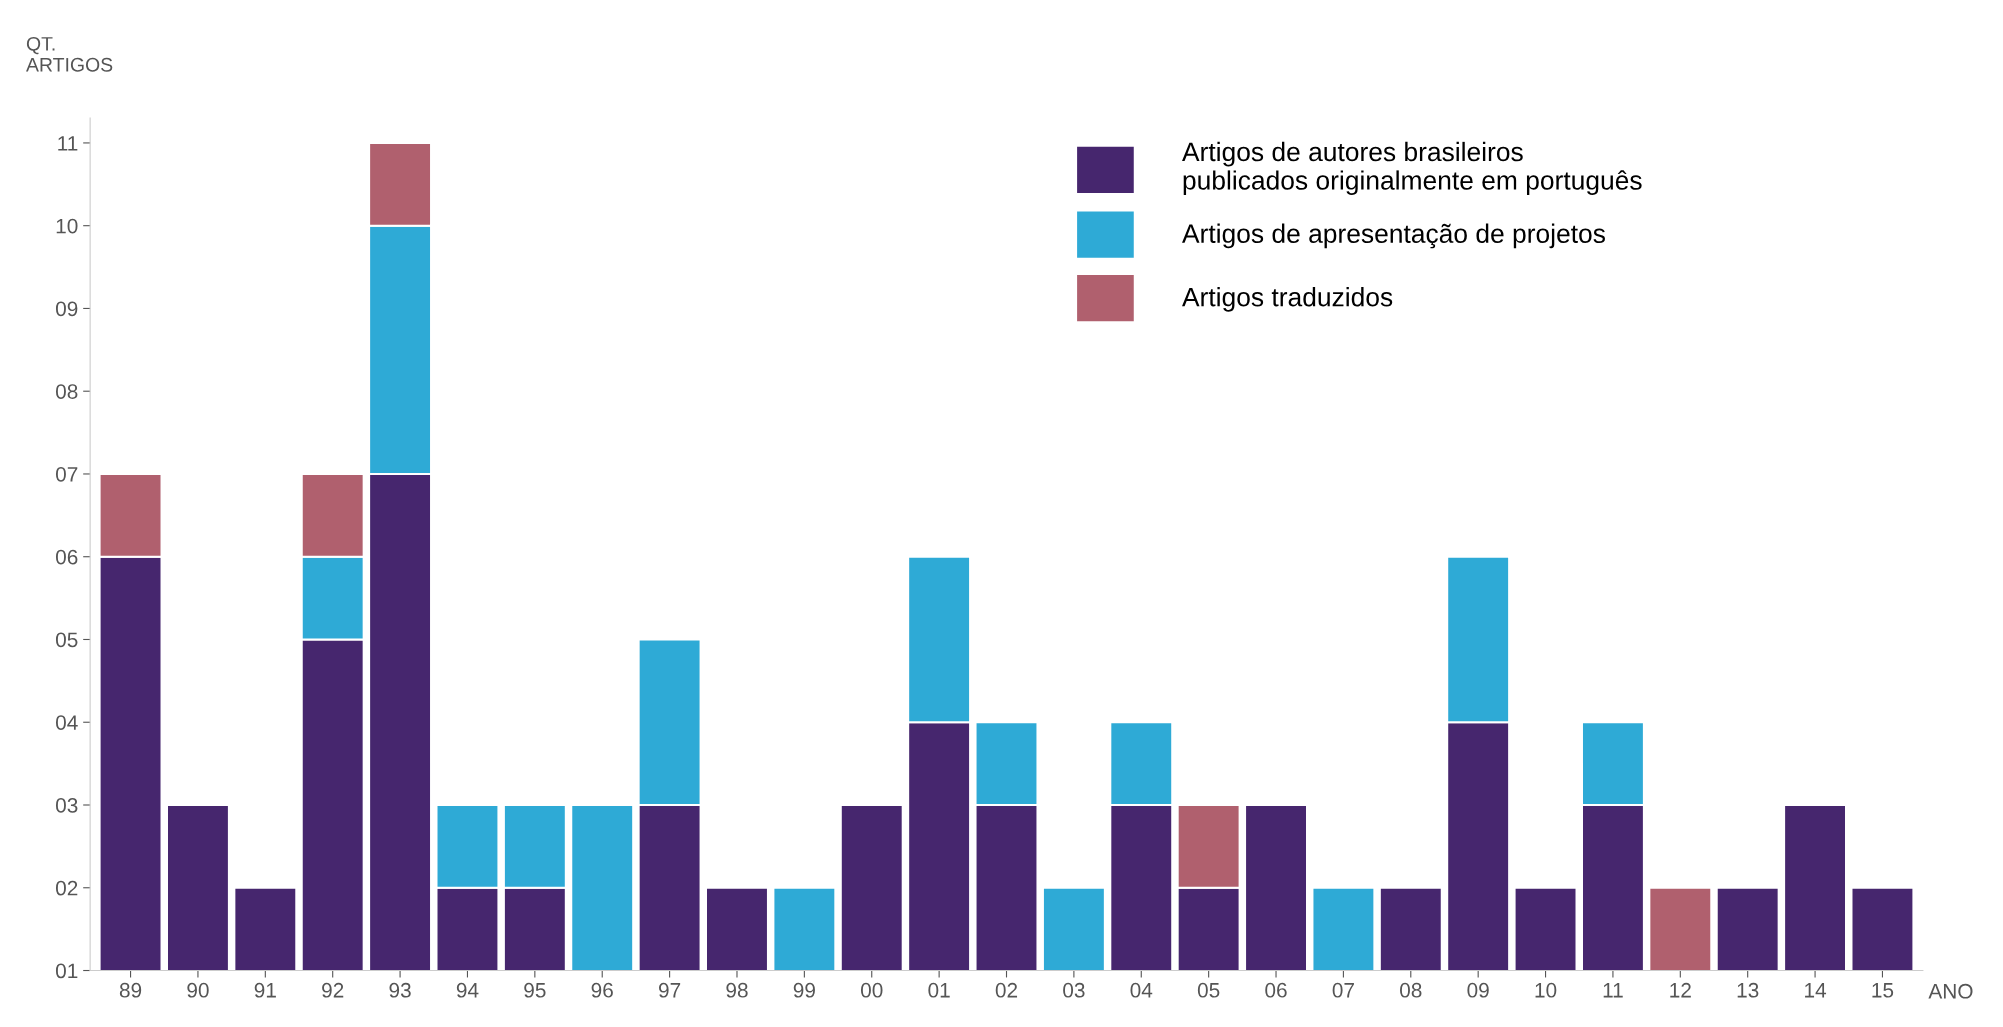  What do you see at coordinates (333, 990) in the screenshot?
I see `x-tick-label: 92` at bounding box center [333, 990].